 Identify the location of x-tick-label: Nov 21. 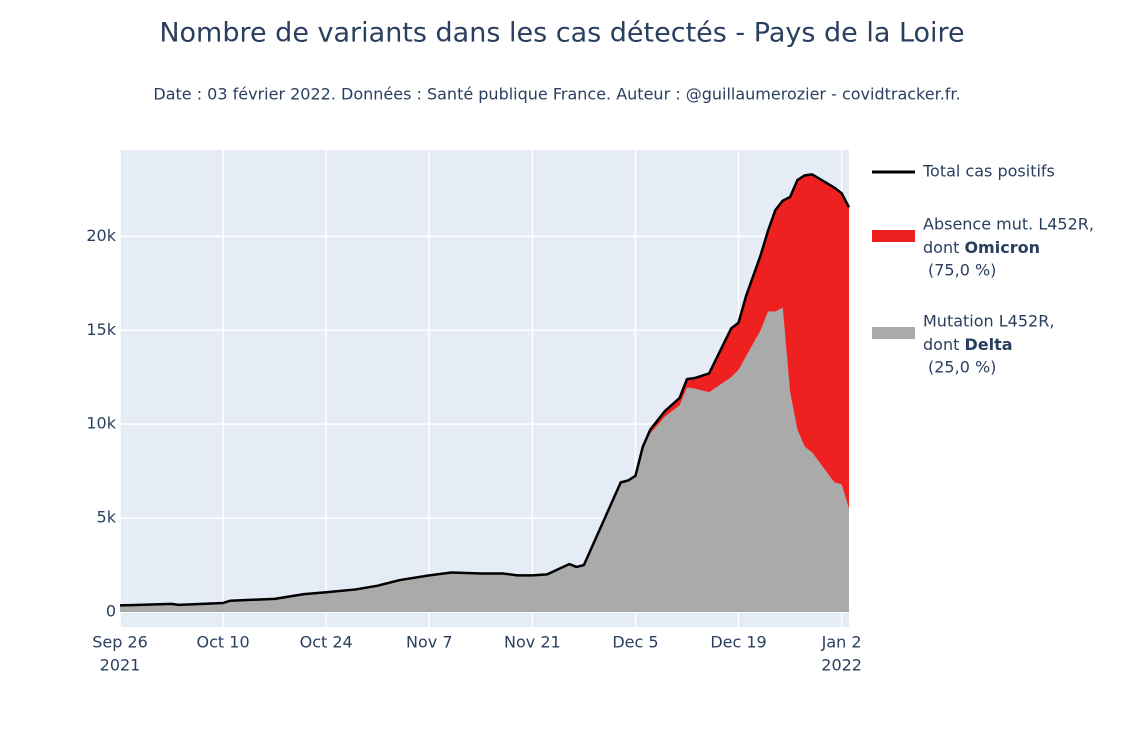
(532, 642).